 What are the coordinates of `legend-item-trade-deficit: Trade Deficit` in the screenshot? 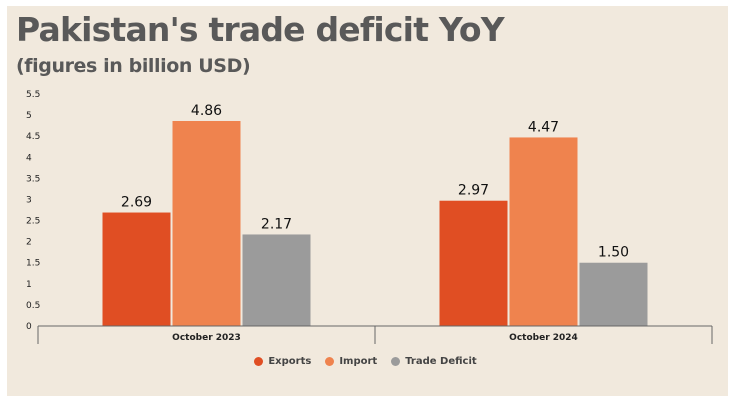 It's located at (434, 361).